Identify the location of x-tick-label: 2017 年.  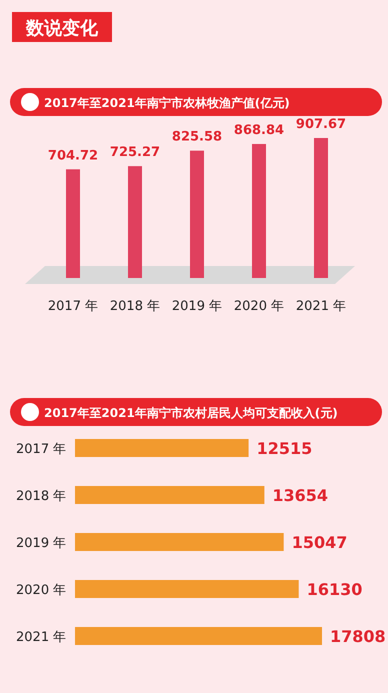
(73, 306).